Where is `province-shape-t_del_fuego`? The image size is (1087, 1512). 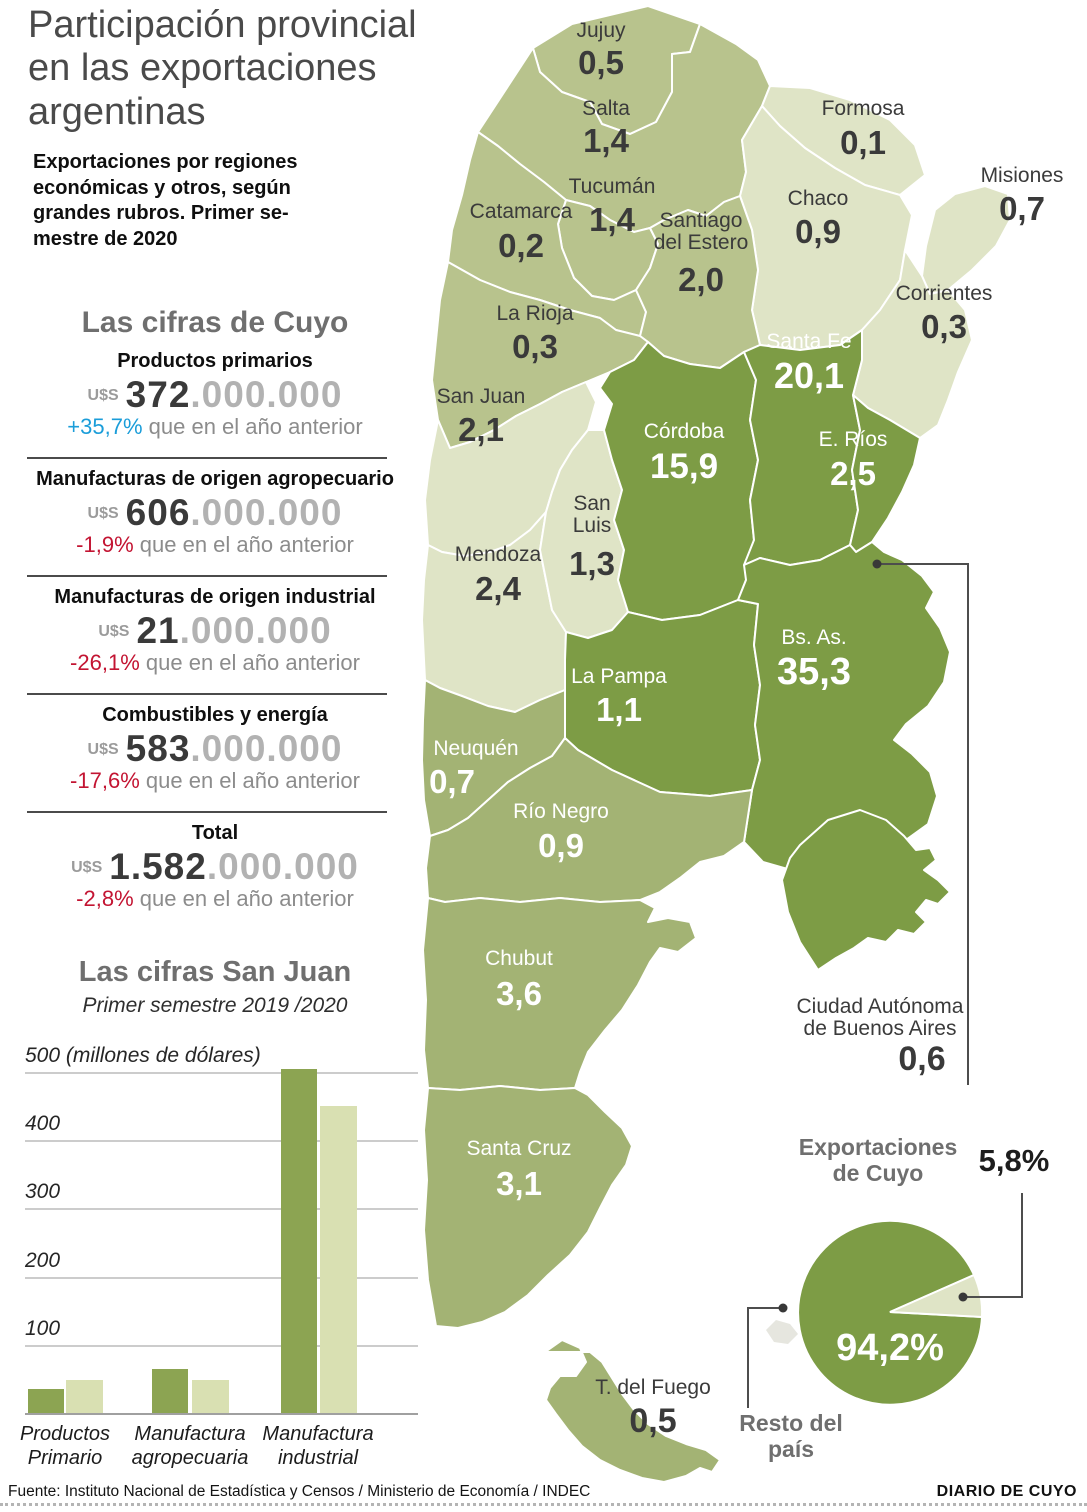 province-shape-t_del_fuego is located at coordinates (632, 1411).